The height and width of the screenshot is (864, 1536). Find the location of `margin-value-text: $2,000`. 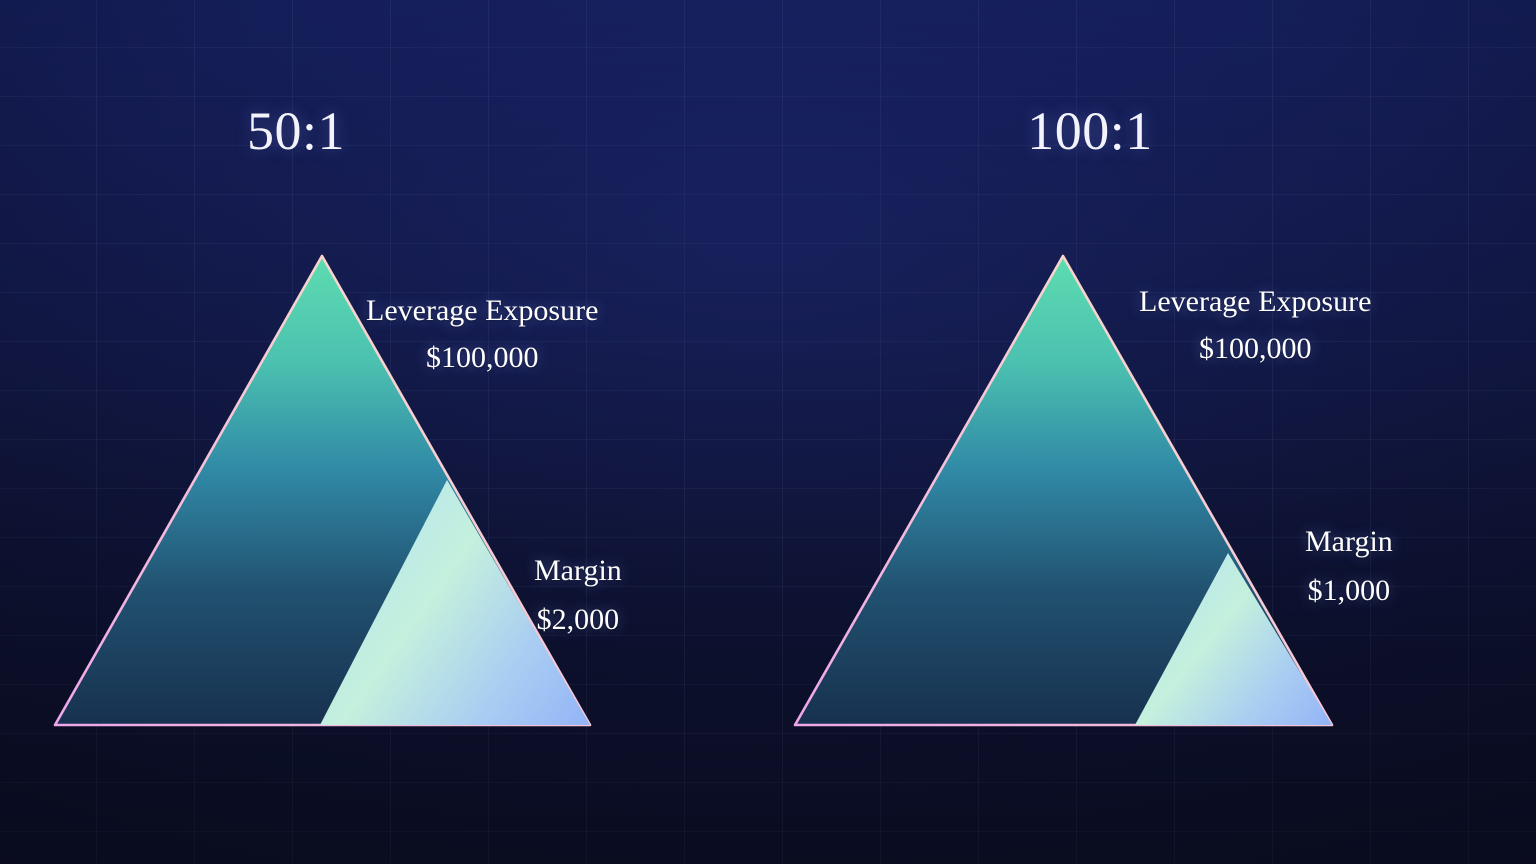

margin-value-text: $2,000 is located at coordinates (578, 619).